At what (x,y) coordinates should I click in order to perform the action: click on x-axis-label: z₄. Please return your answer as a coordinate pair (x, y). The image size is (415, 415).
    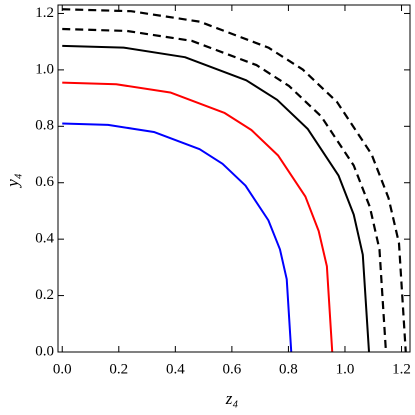
    Looking at the image, I should click on (232, 398).